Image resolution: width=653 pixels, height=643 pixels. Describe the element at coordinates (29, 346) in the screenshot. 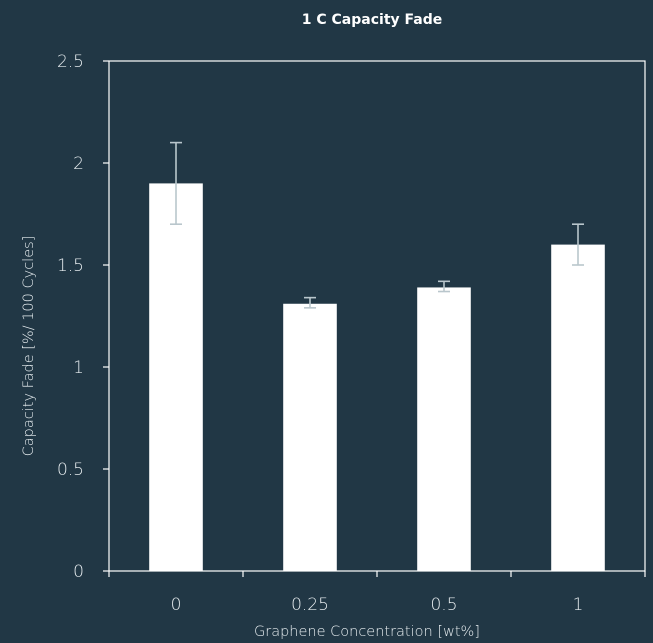

I see `y-axis-label: Capacity Fade [%/ 100 Cycles]` at that location.